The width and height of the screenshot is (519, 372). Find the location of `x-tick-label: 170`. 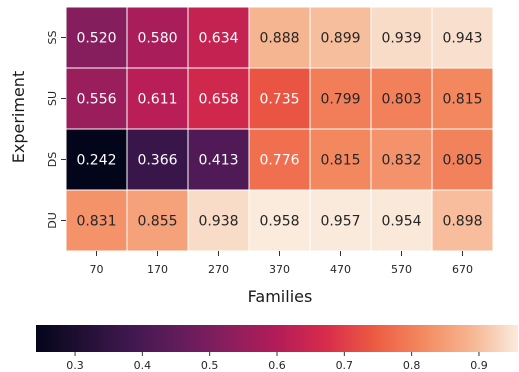

x-tick-label: 170 is located at coordinates (157, 269).